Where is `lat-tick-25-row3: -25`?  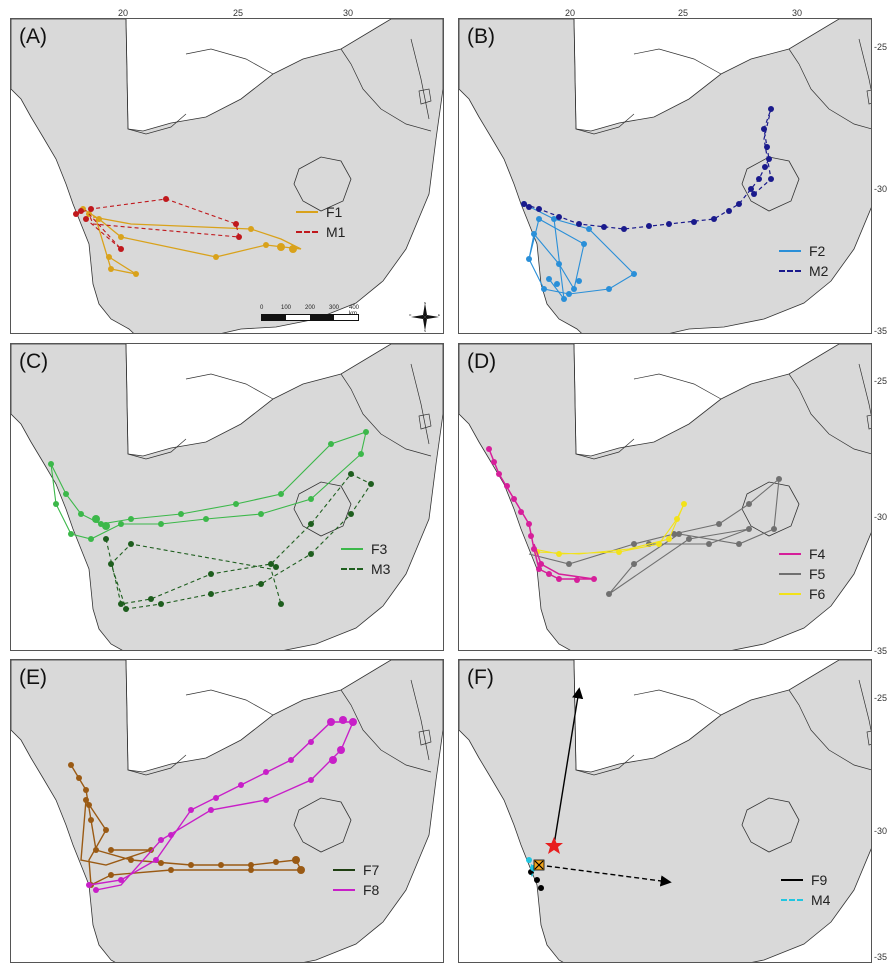 lat-tick-25-row3: -25 is located at coordinates (881, 698).